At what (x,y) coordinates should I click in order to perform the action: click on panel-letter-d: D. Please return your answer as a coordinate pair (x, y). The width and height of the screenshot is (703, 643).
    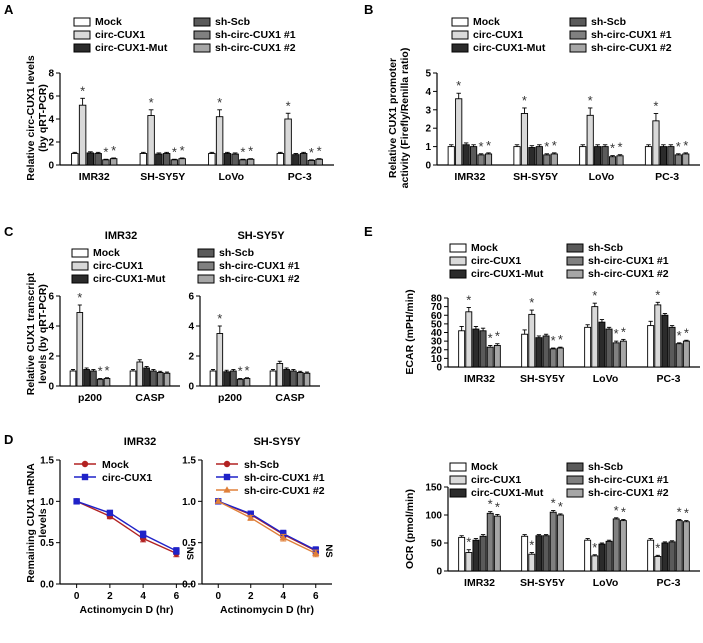
    Looking at the image, I should click on (8, 439).